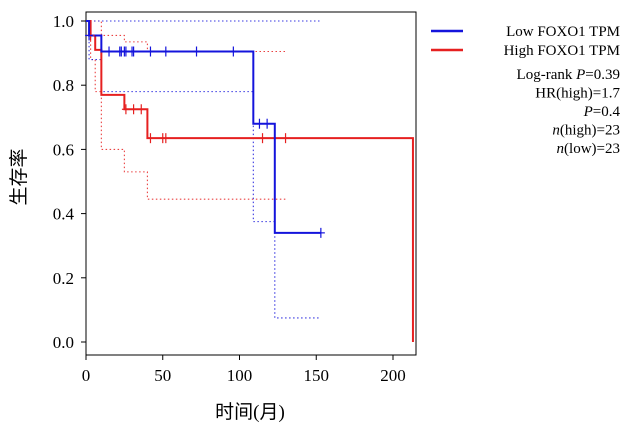  I want to click on y-tick-label: 1.0, so click(63, 21).